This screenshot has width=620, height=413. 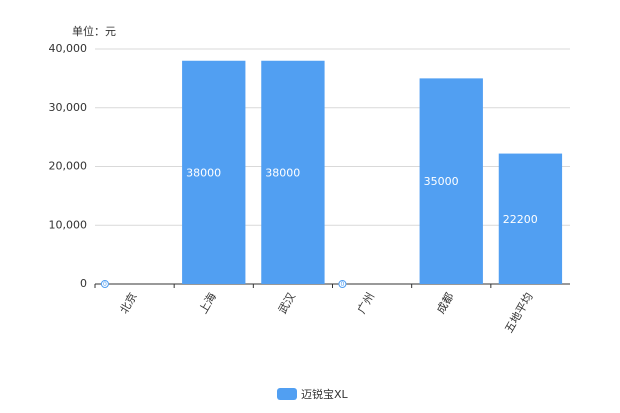 What do you see at coordinates (366, 304) in the screenshot?
I see `x-tick-label: 广州` at bounding box center [366, 304].